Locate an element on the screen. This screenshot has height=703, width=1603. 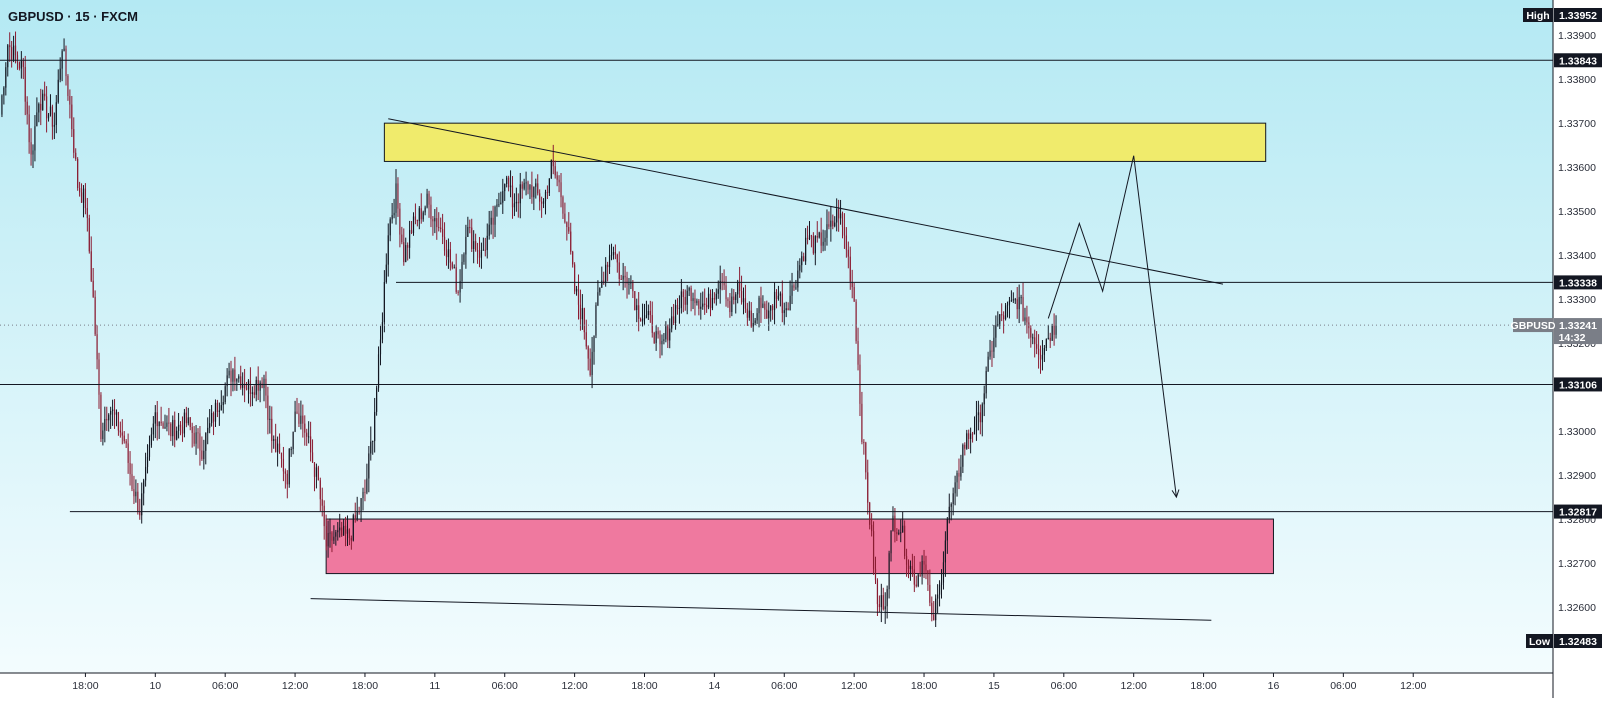
time-tick-label: 12:00 is located at coordinates (1134, 686).